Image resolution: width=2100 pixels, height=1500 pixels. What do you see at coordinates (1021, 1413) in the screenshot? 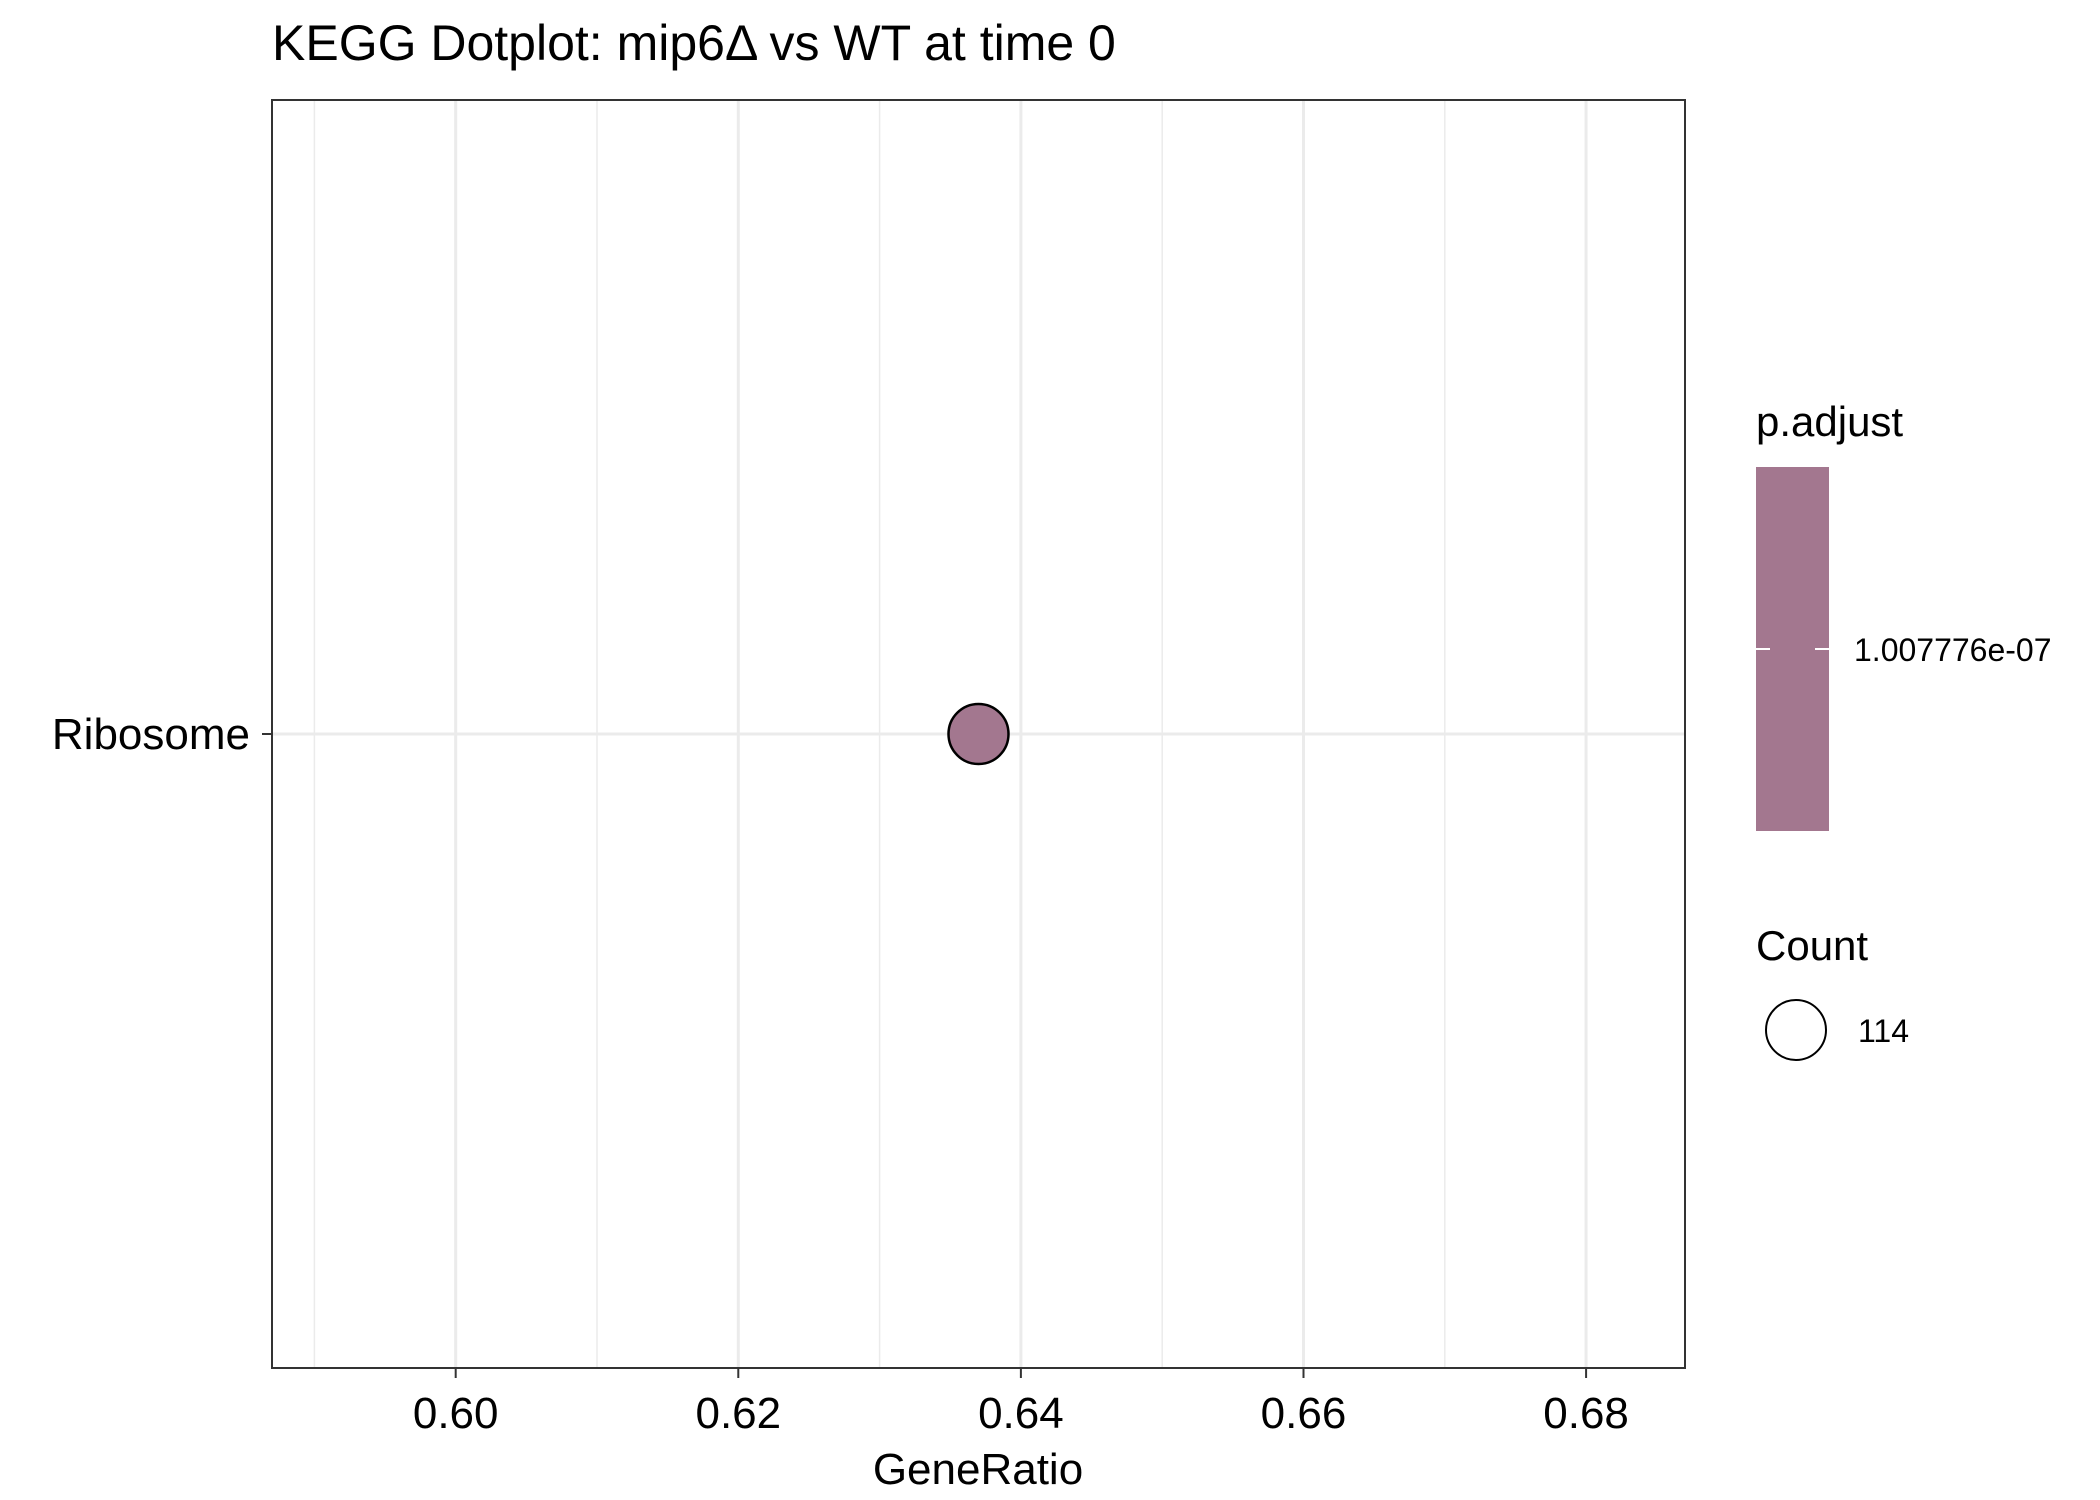
I see `x-tick-label: 0.64` at bounding box center [1021, 1413].